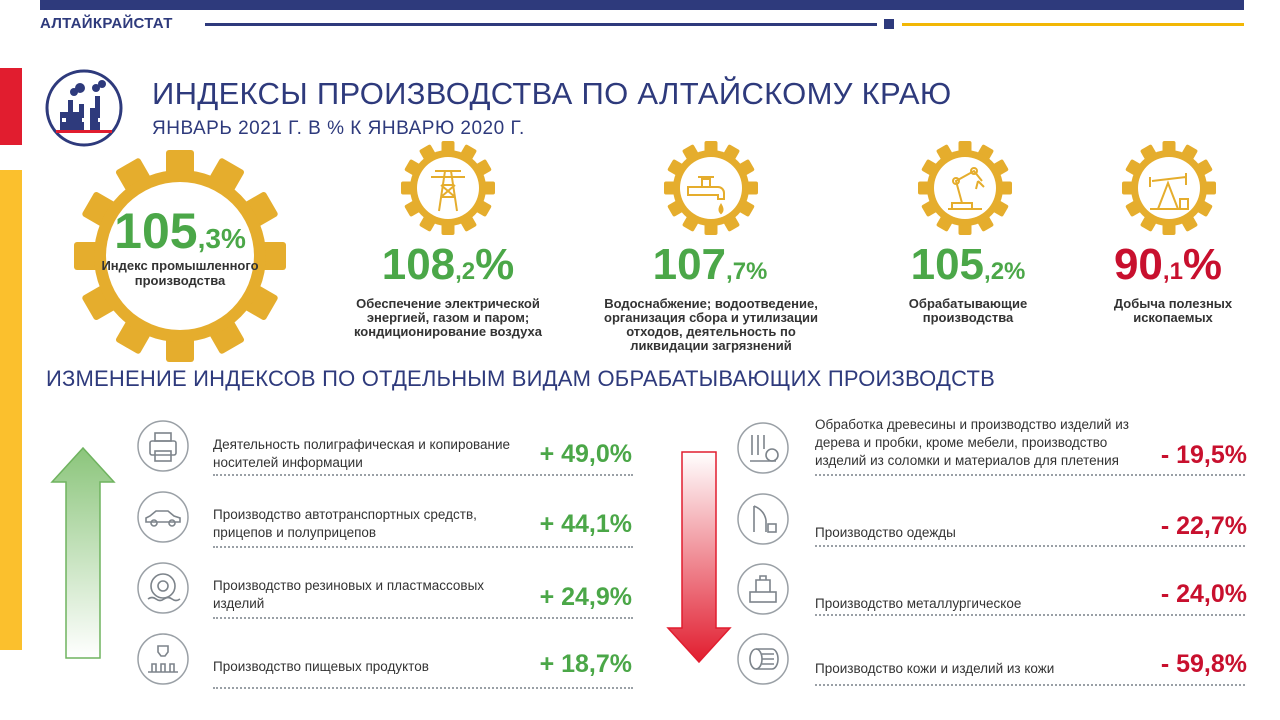  What do you see at coordinates (935, 668) in the screenshot?
I see `decline-label-leather: Производство кожи и изделий из кожи` at bounding box center [935, 668].